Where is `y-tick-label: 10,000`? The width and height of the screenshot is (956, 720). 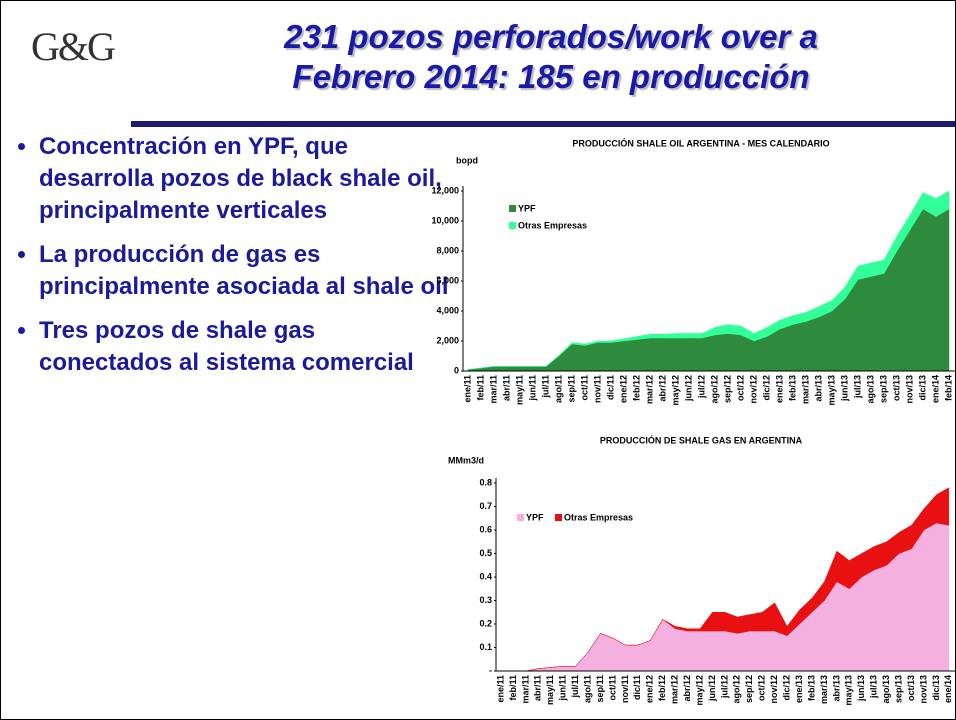 y-tick-label: 10,000 is located at coordinates (445, 220).